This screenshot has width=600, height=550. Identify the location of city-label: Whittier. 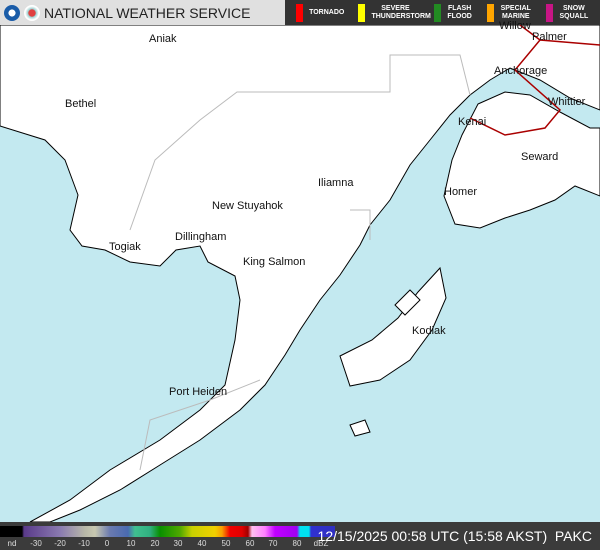
(567, 102).